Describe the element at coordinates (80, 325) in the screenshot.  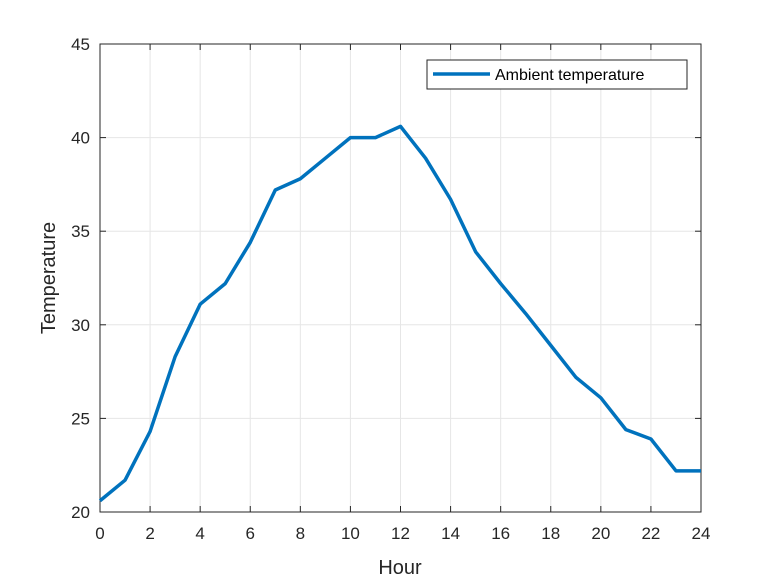
I see `y-tick-label: 30` at that location.